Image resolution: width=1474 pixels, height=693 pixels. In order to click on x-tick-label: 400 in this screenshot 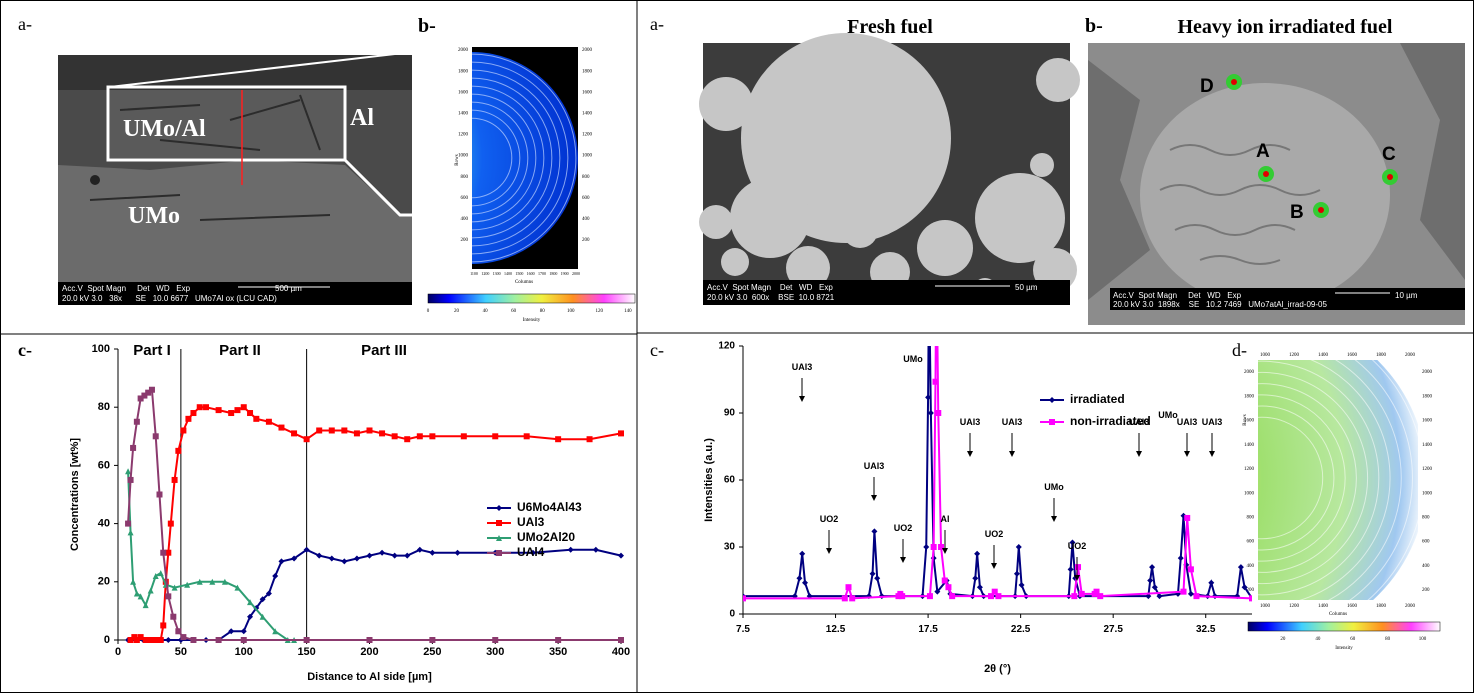, I will do `click(621, 652)`.